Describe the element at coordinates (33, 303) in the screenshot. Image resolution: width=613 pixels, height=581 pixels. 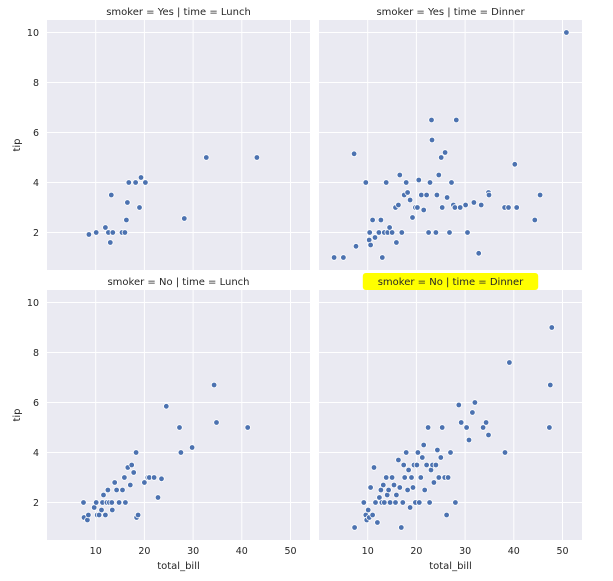
I see `y-tick-label: 10` at that location.